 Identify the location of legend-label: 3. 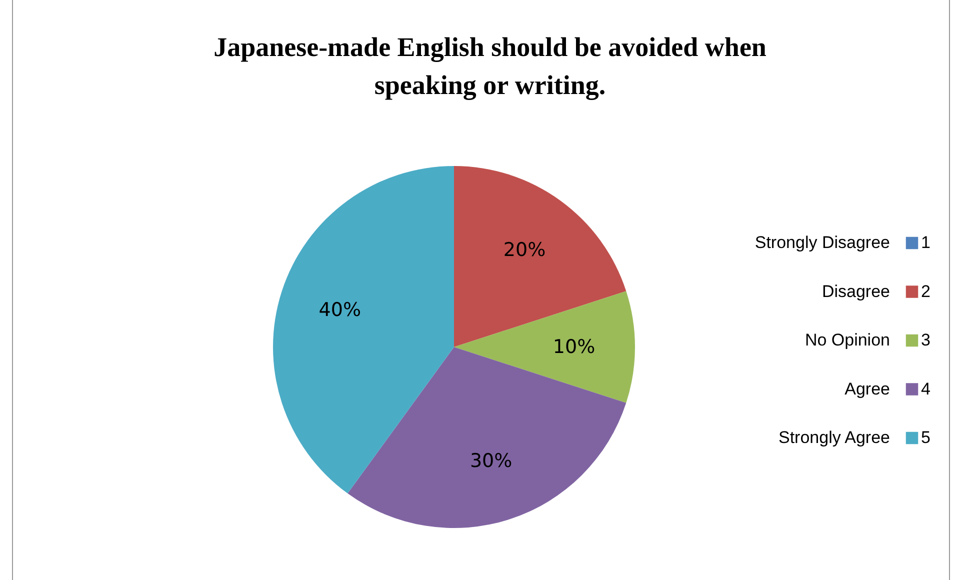
(925, 340).